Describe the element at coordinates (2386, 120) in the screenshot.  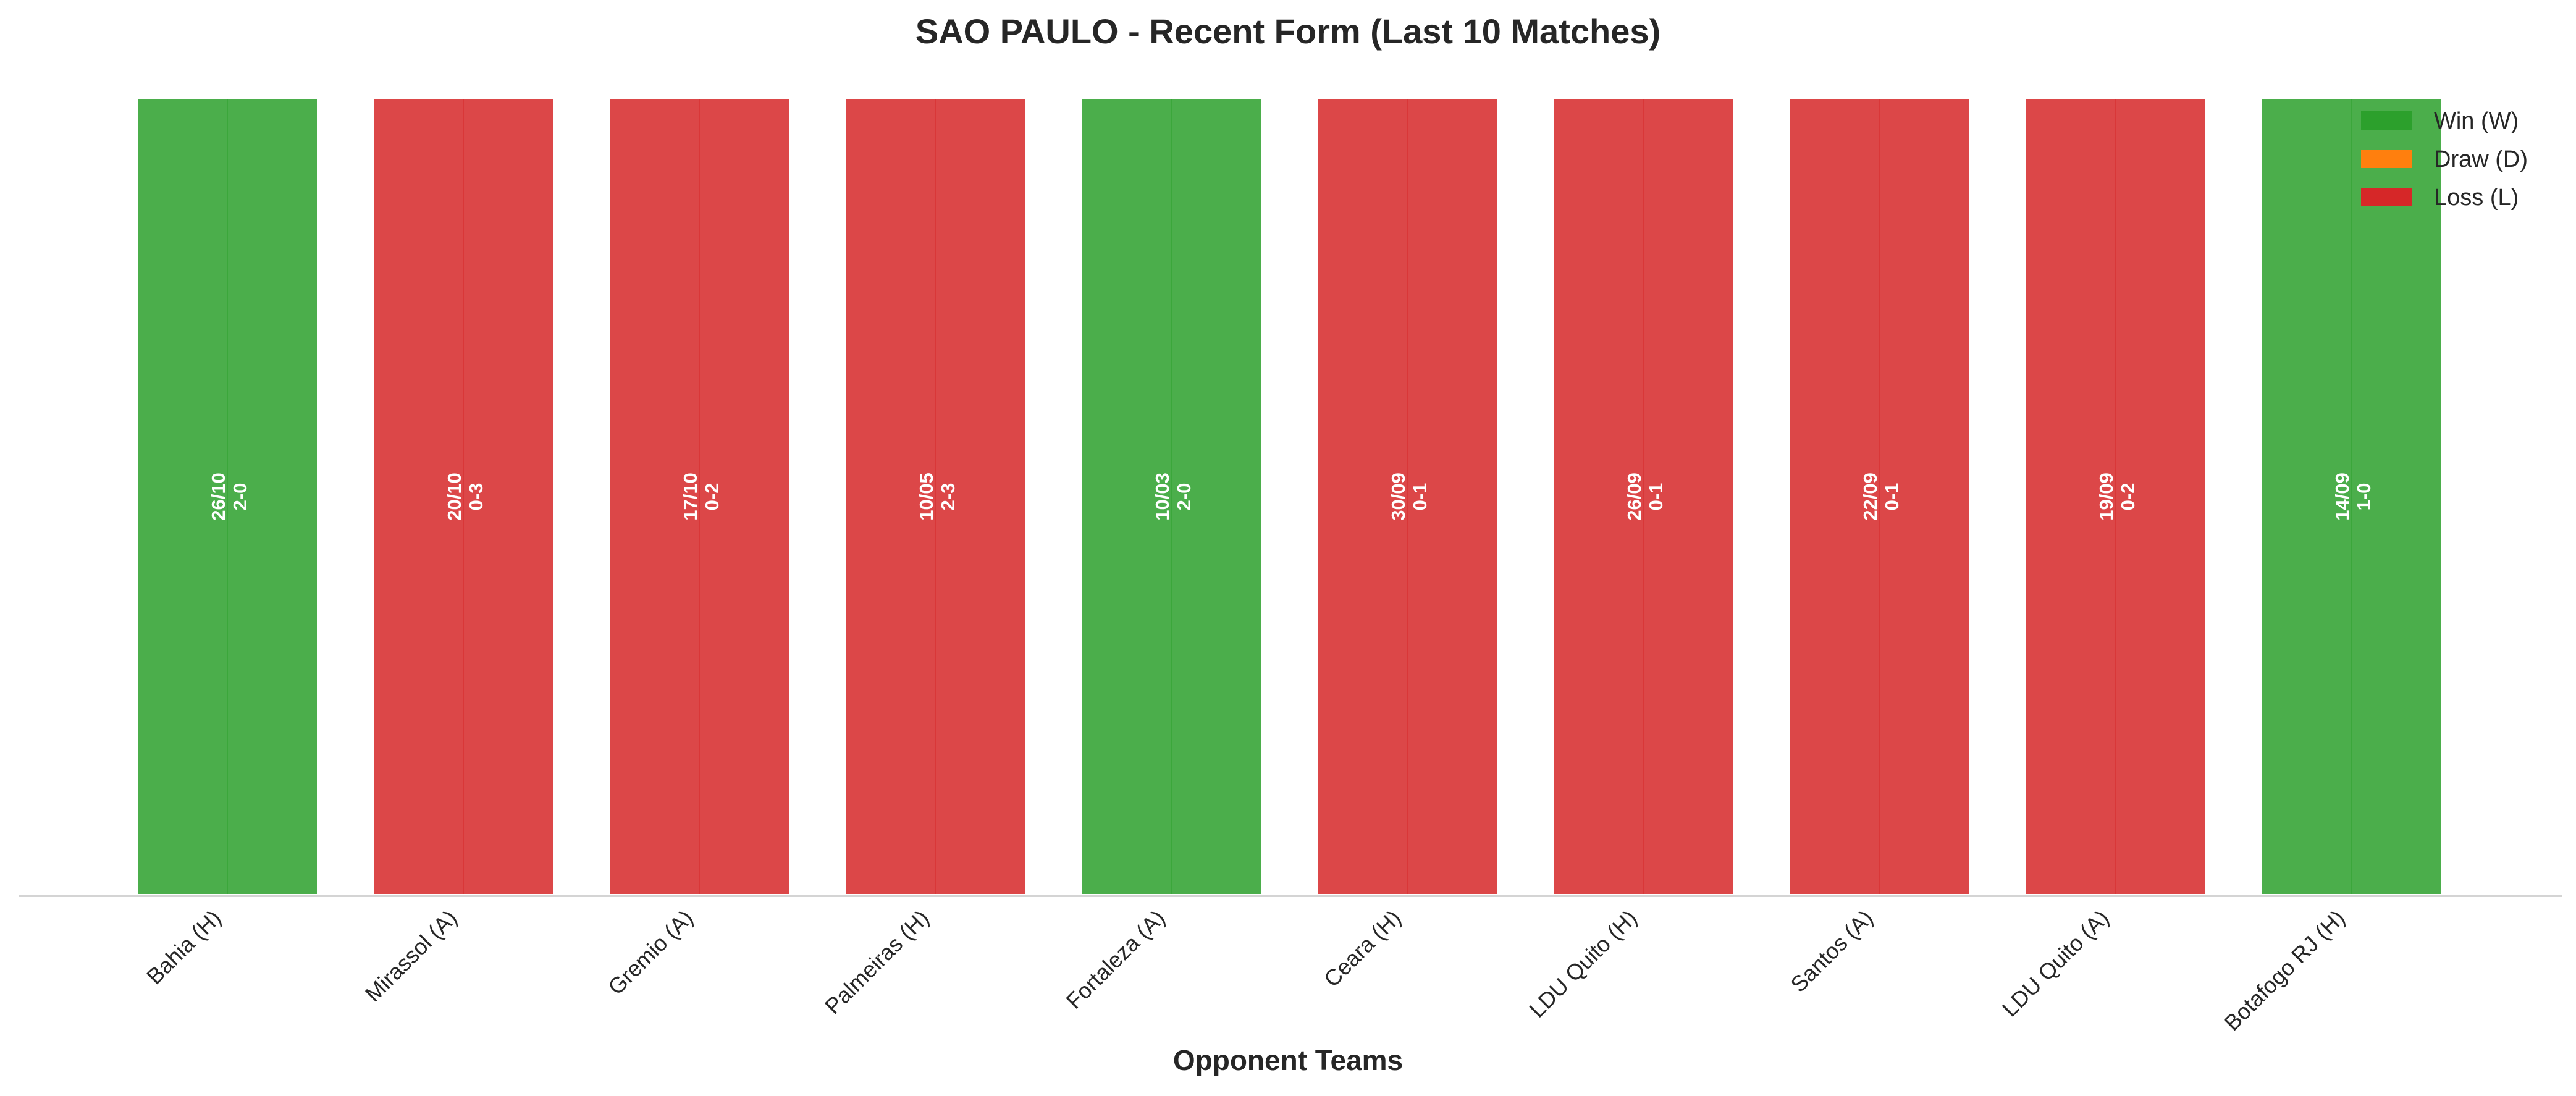
I see `legend-swatch-w` at that location.